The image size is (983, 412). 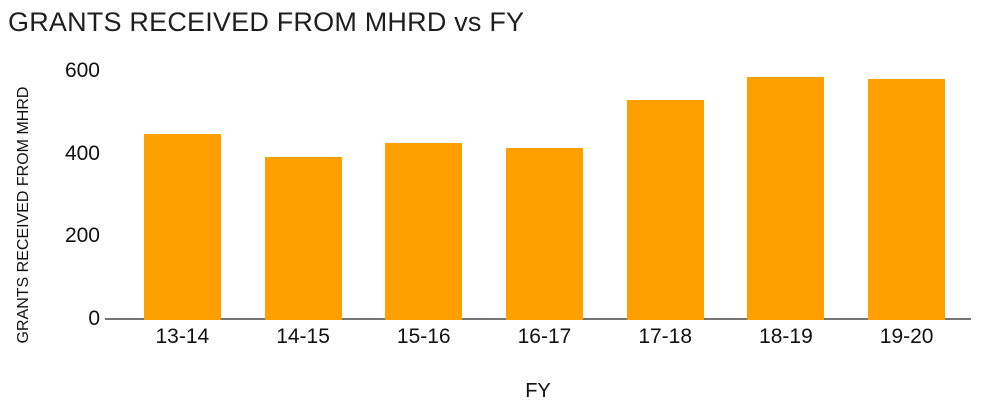 I want to click on x-tick-label: 16-17, so click(x=544, y=336).